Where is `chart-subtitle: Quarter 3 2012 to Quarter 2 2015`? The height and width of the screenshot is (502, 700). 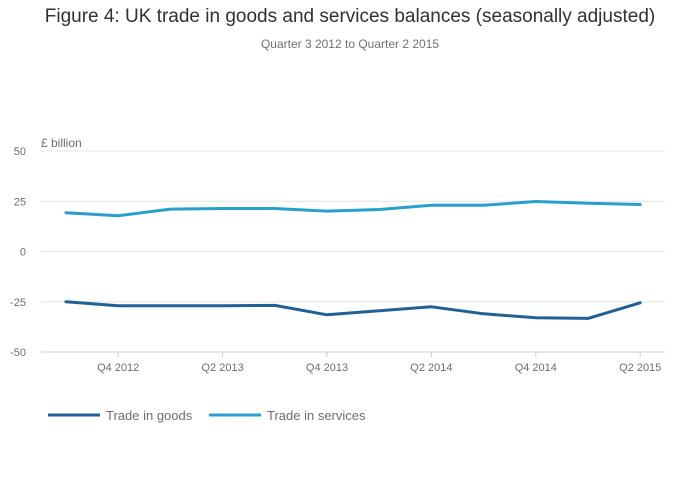 chart-subtitle: Quarter 3 2012 to Quarter 2 2015 is located at coordinates (350, 44).